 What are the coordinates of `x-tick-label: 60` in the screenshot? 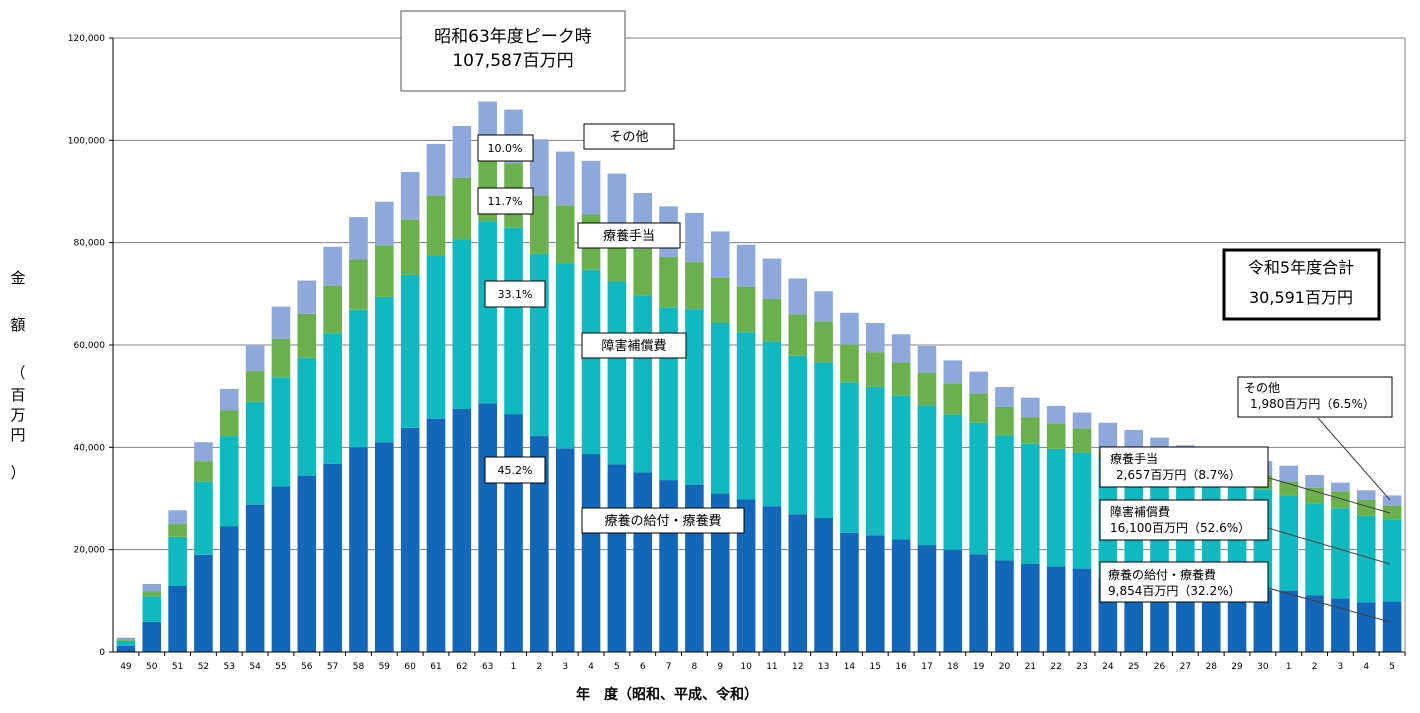 It's located at (410, 667).